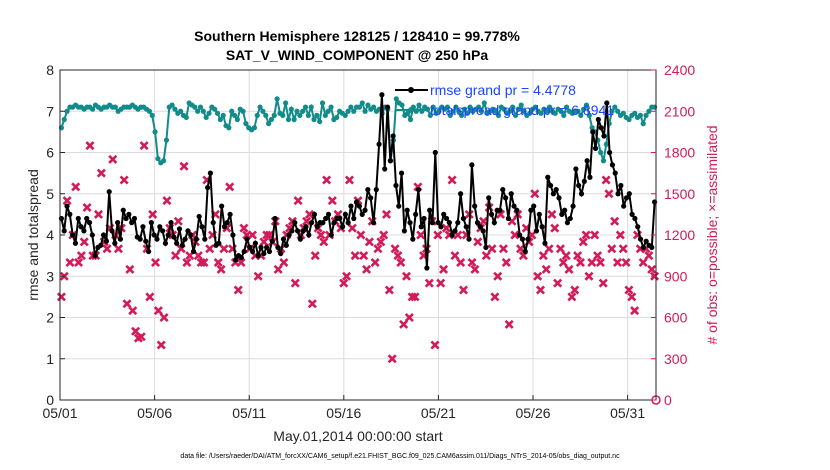 The image size is (830, 470). Describe the element at coordinates (50, 235) in the screenshot. I see `y-left-tick-label: 4` at that location.